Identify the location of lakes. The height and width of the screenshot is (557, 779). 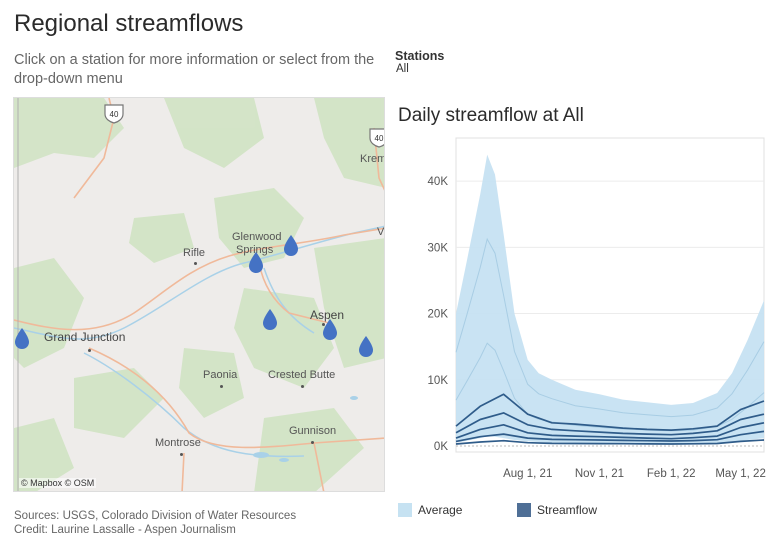
(305, 429).